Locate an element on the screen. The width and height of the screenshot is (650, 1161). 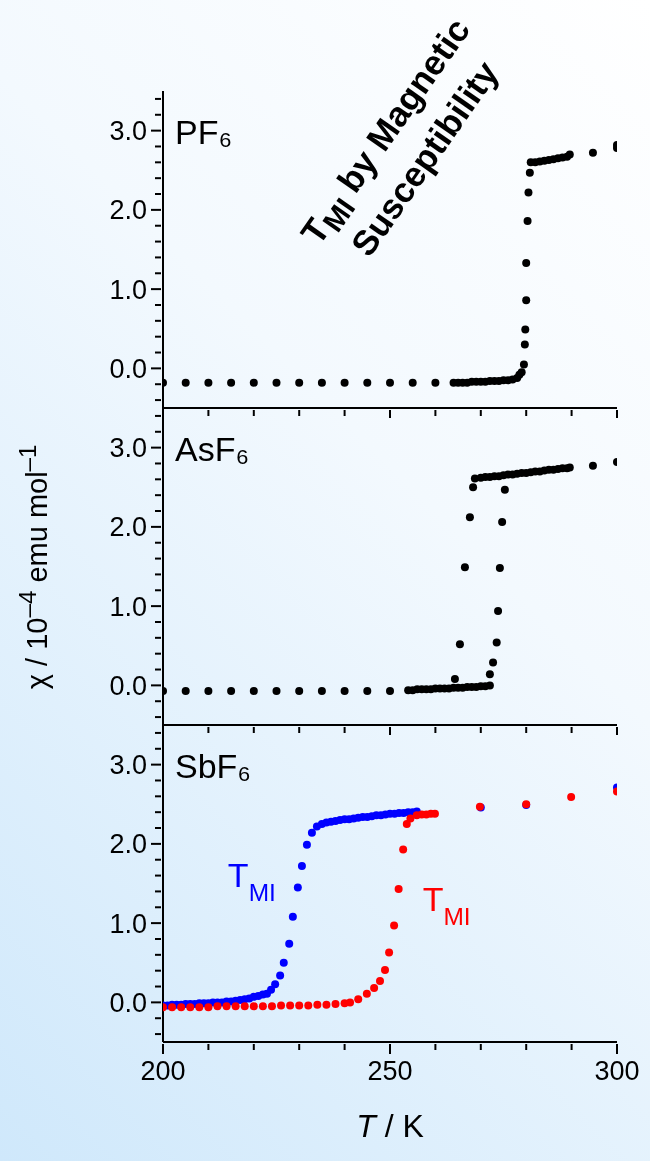
text: SbF₆ is located at coordinates (213, 766).